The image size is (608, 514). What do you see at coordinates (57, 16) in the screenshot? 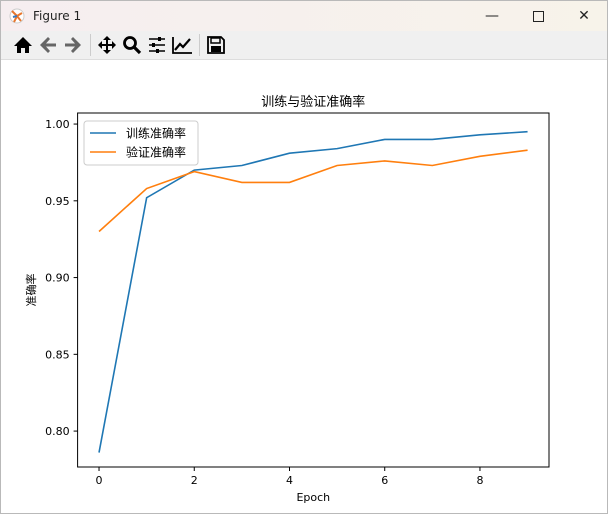
I see `window-title: Figure 1` at bounding box center [57, 16].